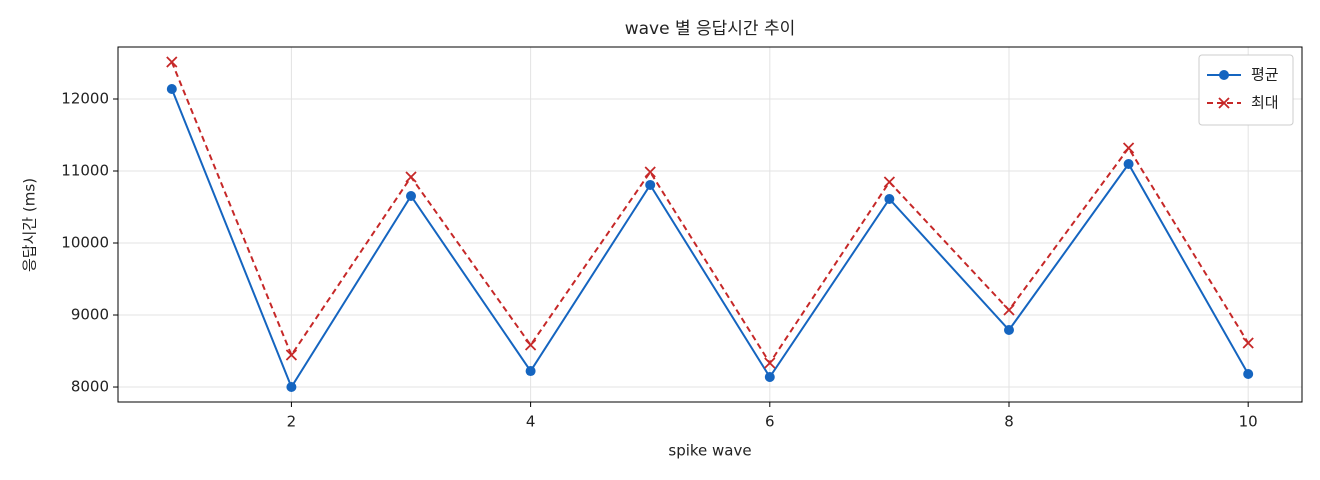 This screenshot has height=480, width=1320. I want to click on x-tick-label: 4, so click(531, 422).